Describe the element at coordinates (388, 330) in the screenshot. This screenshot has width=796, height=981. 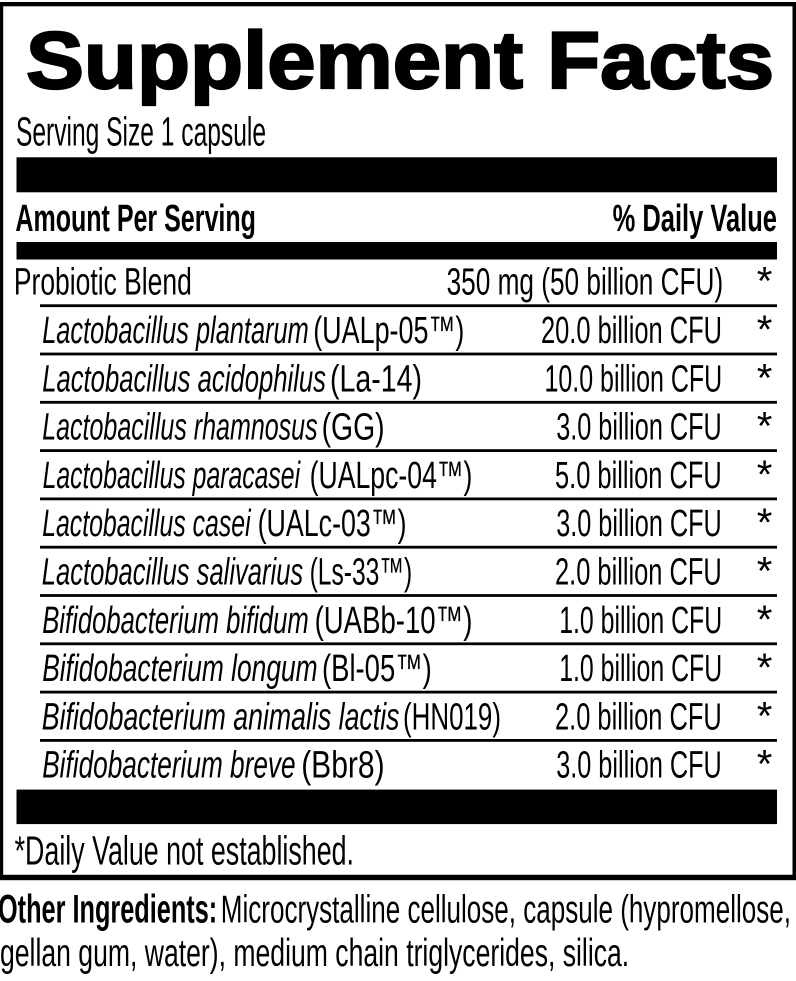
I see `svg-text: (UALp-05™)` at that location.